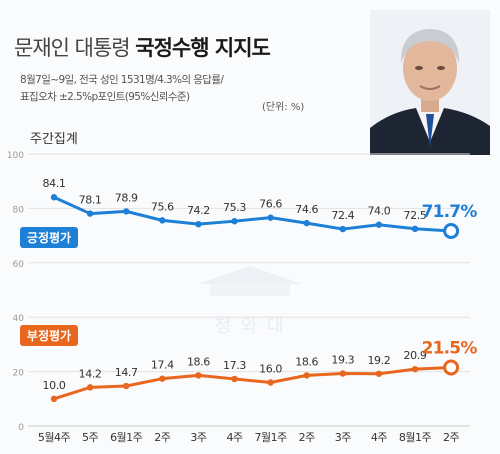 The image size is (500, 454). I want to click on x-tick-label-0: 5월4주, so click(54, 437).